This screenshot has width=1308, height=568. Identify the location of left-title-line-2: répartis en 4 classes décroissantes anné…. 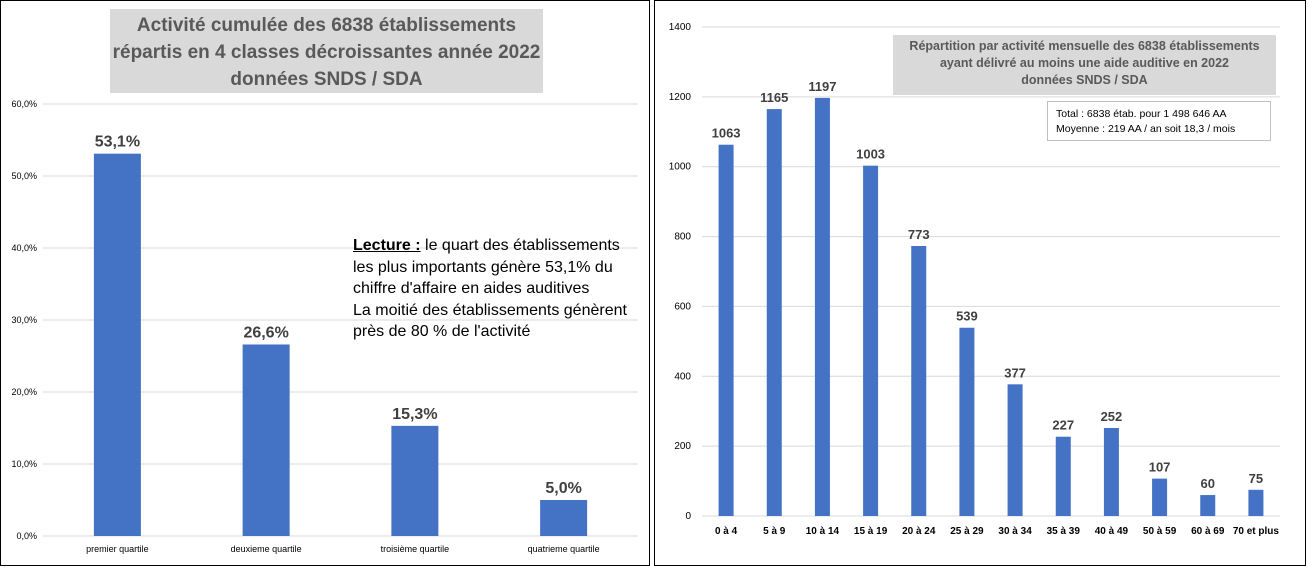
(326, 52).